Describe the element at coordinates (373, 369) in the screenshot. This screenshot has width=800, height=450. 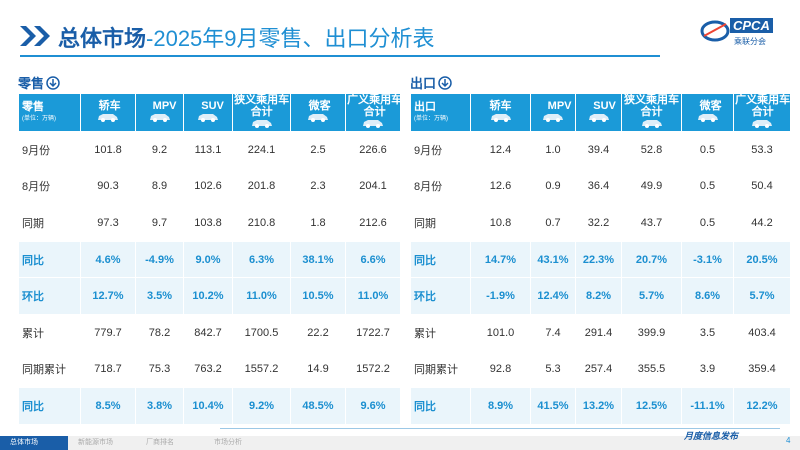
I see `cell: 1572.2` at that location.